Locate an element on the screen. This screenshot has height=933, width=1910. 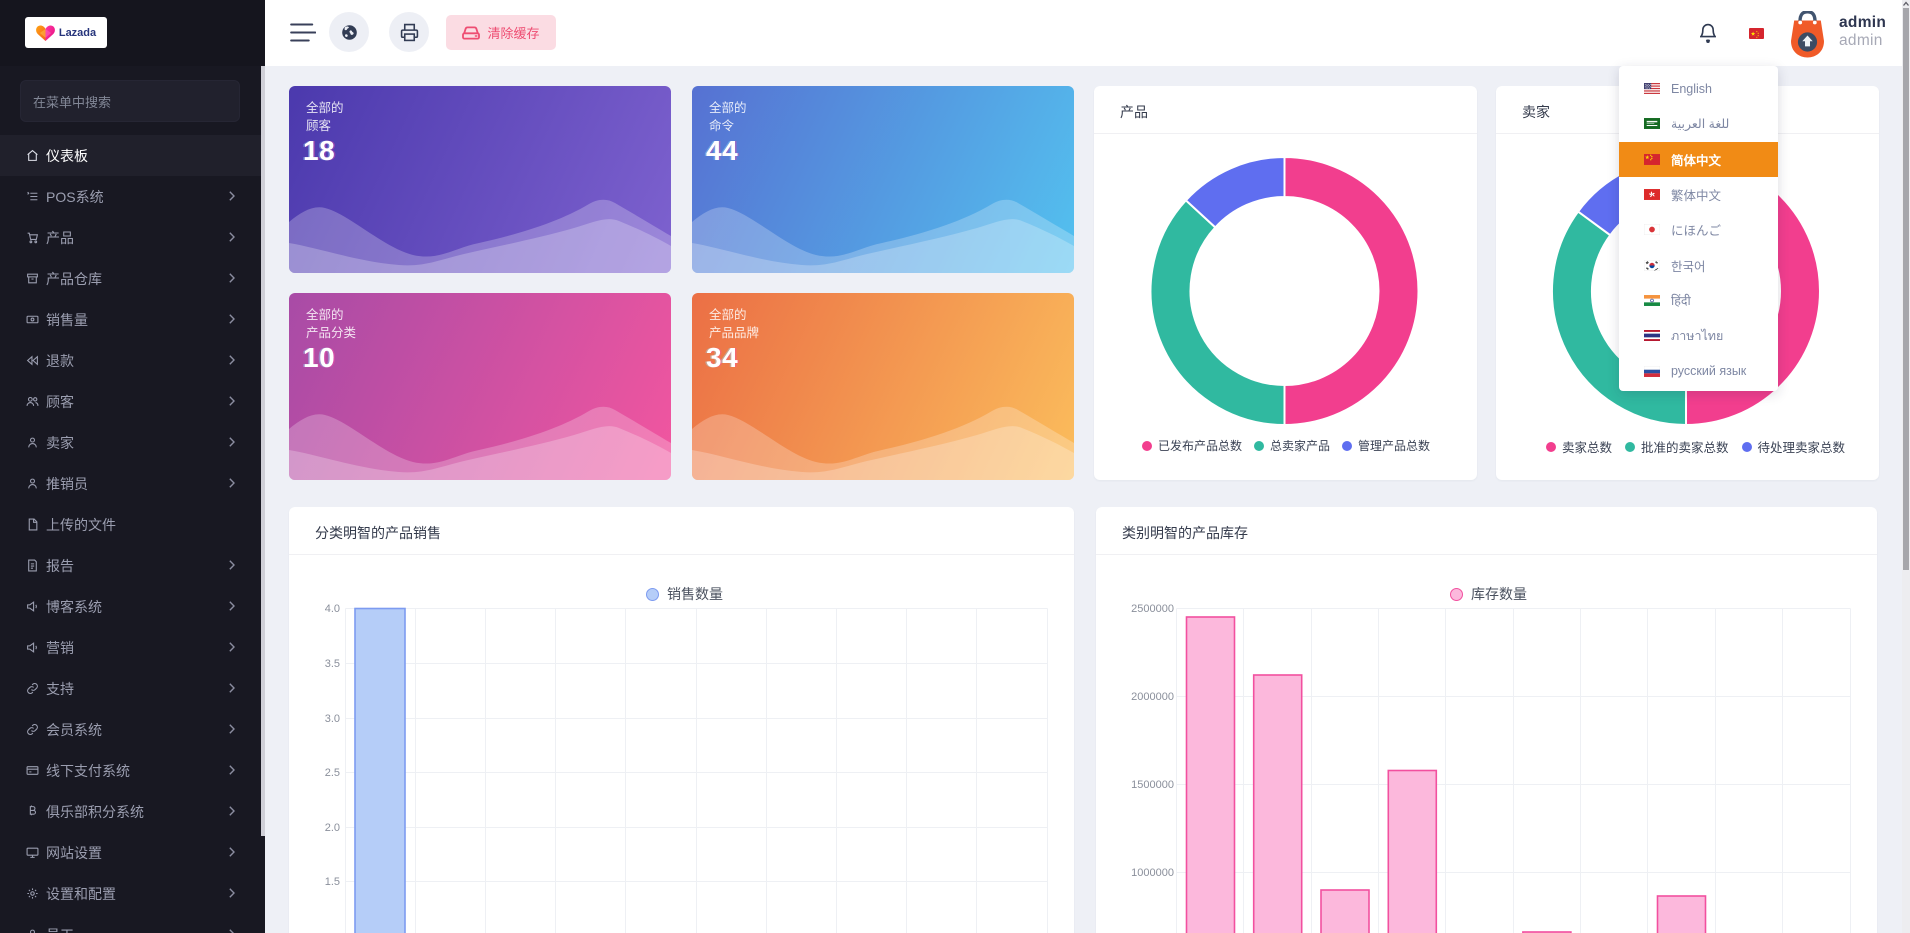
svg-text: 2500000 is located at coordinates (1152, 609).